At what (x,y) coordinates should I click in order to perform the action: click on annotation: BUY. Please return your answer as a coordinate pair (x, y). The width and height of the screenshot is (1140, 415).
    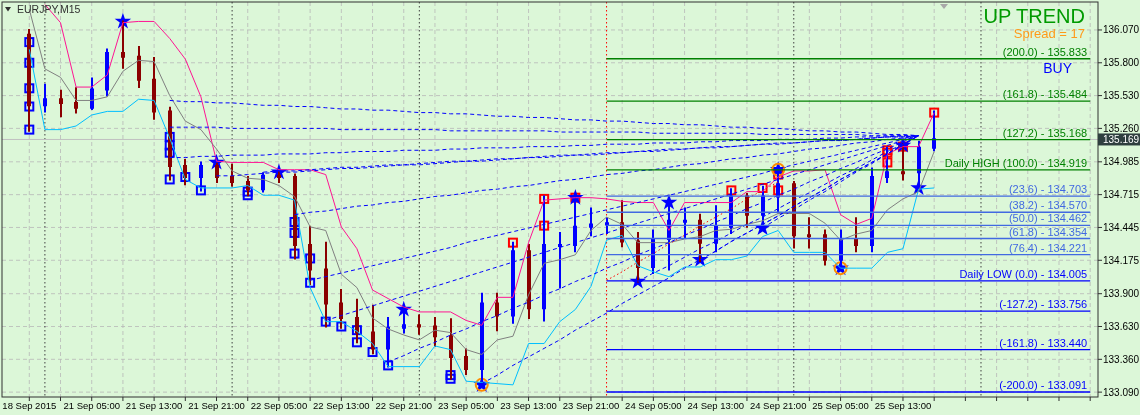
    Looking at the image, I should click on (1058, 68).